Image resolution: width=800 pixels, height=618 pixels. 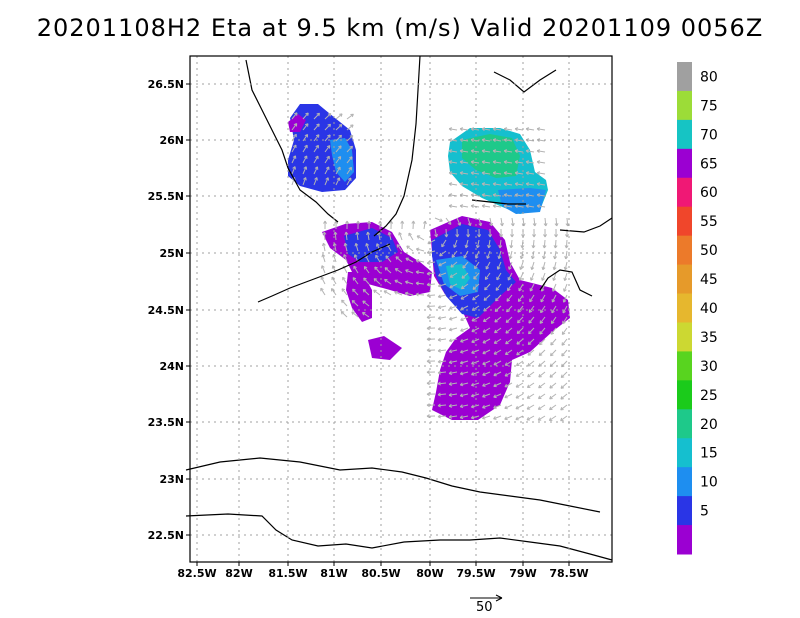 What do you see at coordinates (709, 135) in the screenshot?
I see `colorbar-label: 70` at bounding box center [709, 135].